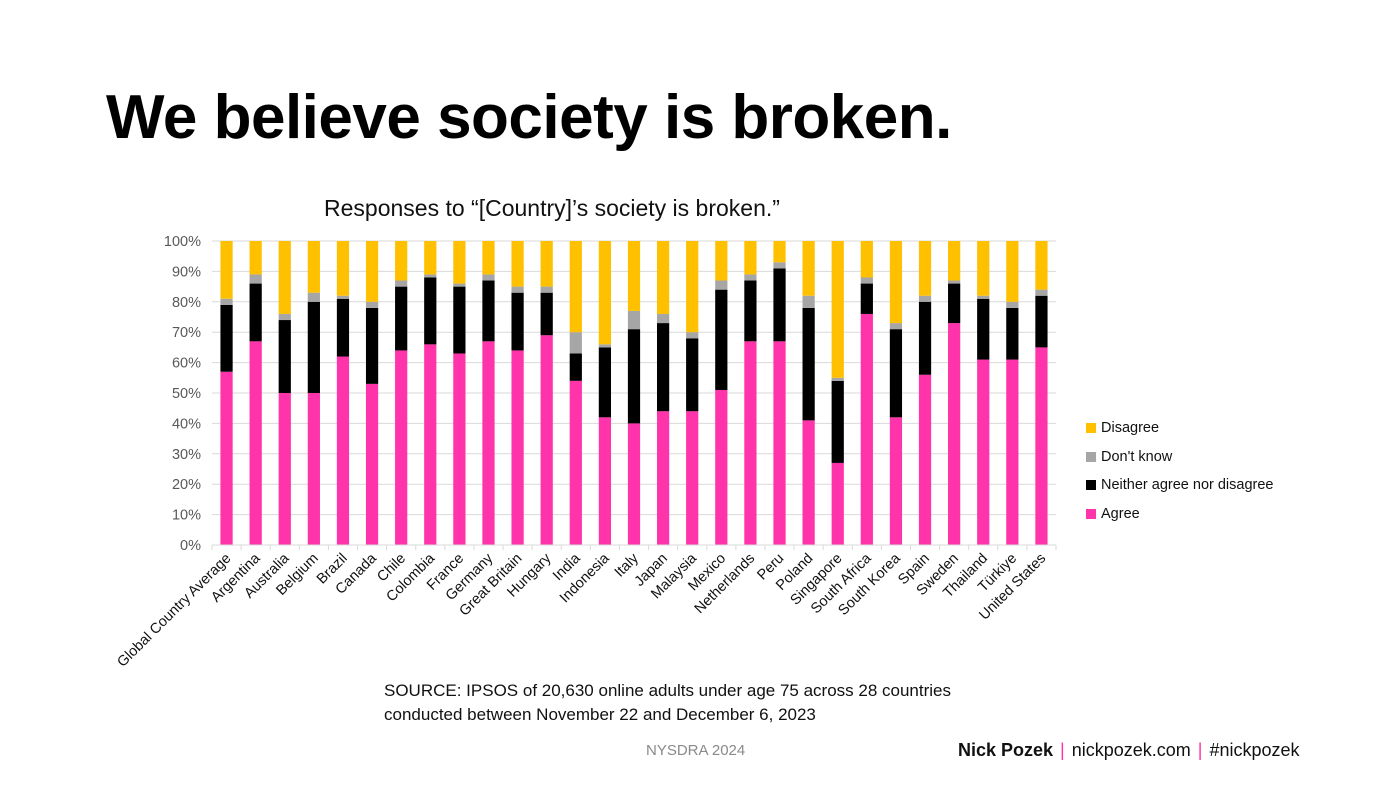 This screenshot has width=1400, height=788. I want to click on y-axis-ticks: 0% 10% 20% 30% 40% 50% 60% 70% 80% 90% 100%, so click(182, 394).